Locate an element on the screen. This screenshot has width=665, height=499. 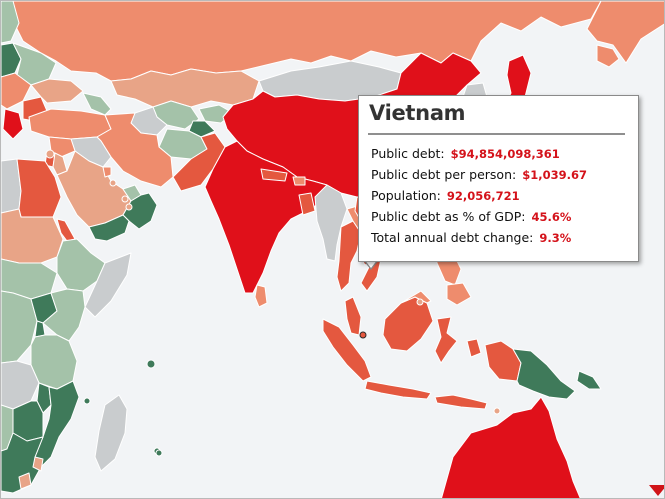
country-western-europe is located at coordinates (11, 60).